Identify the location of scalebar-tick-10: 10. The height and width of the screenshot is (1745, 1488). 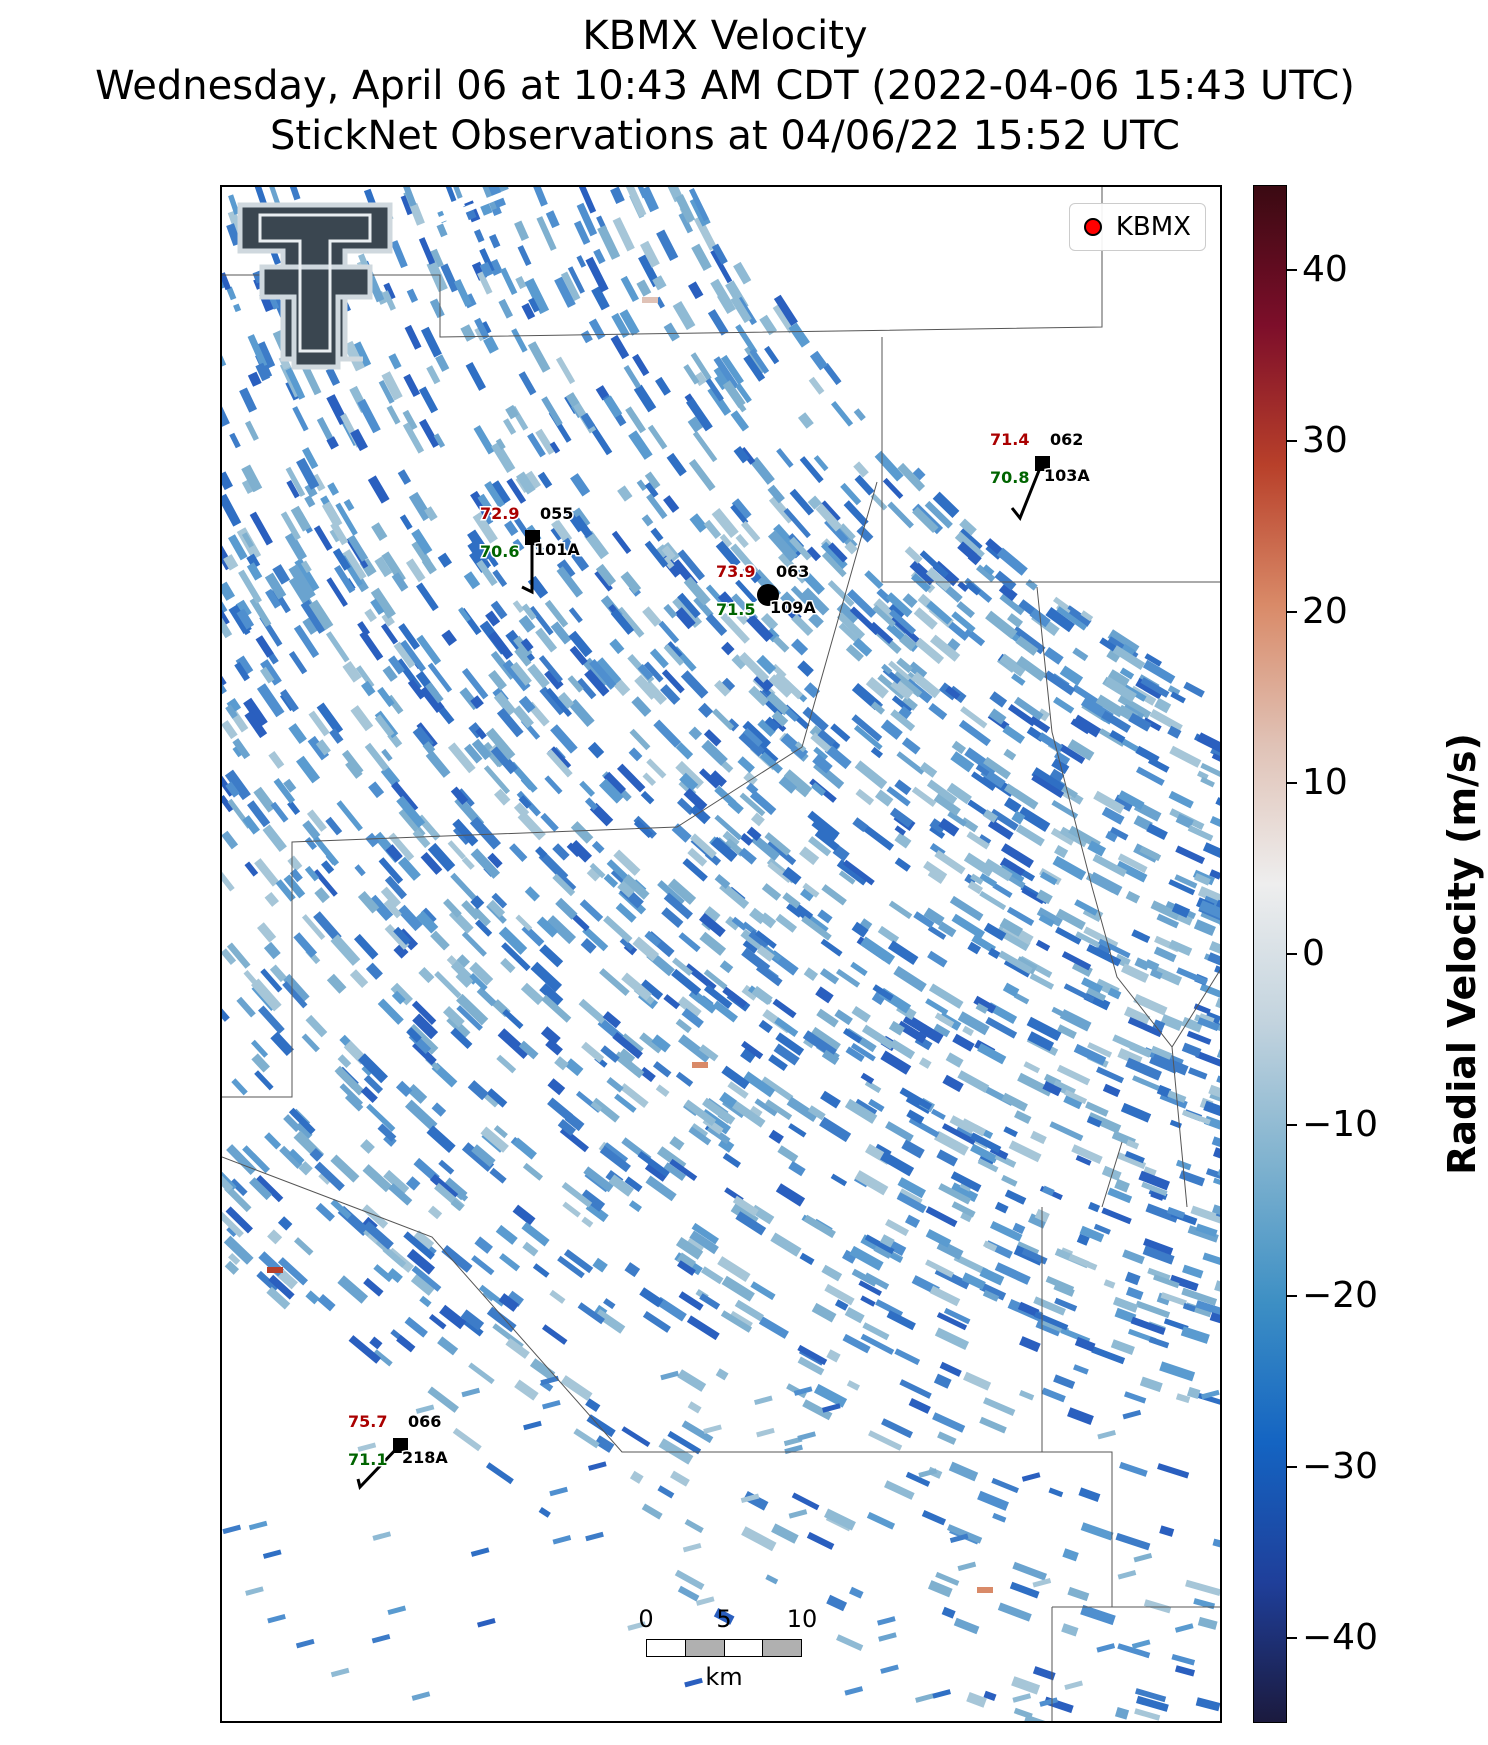
(802, 1619).